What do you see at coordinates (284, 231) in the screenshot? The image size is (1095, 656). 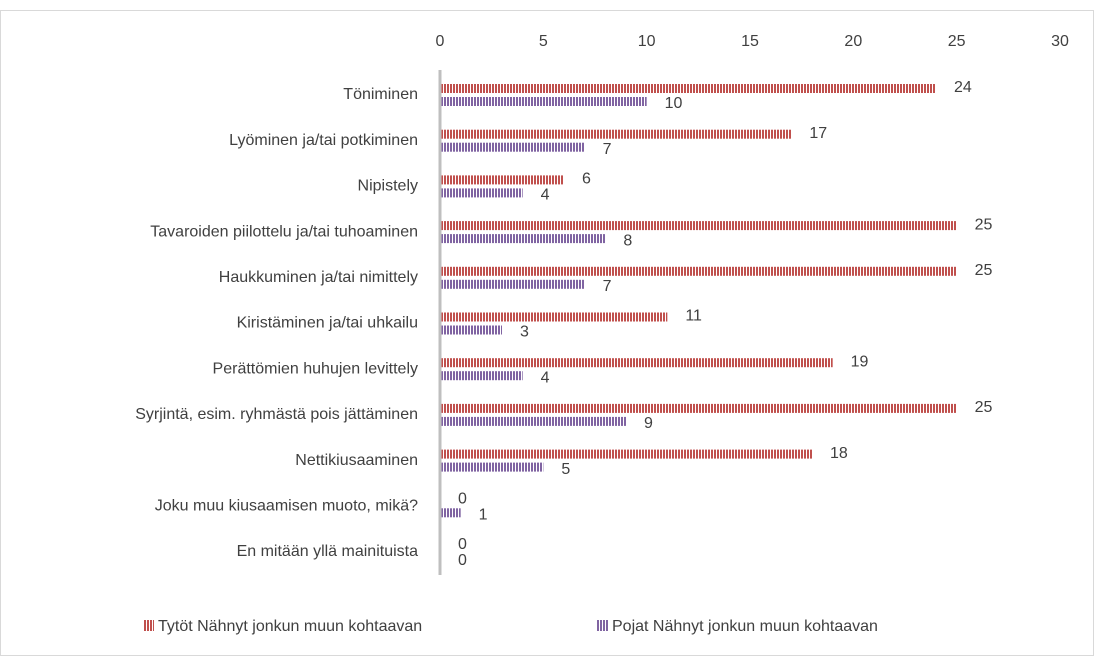 I see `y-tick-label: Tavaroiden piilottelu ja/tai tuhoaminen` at bounding box center [284, 231].